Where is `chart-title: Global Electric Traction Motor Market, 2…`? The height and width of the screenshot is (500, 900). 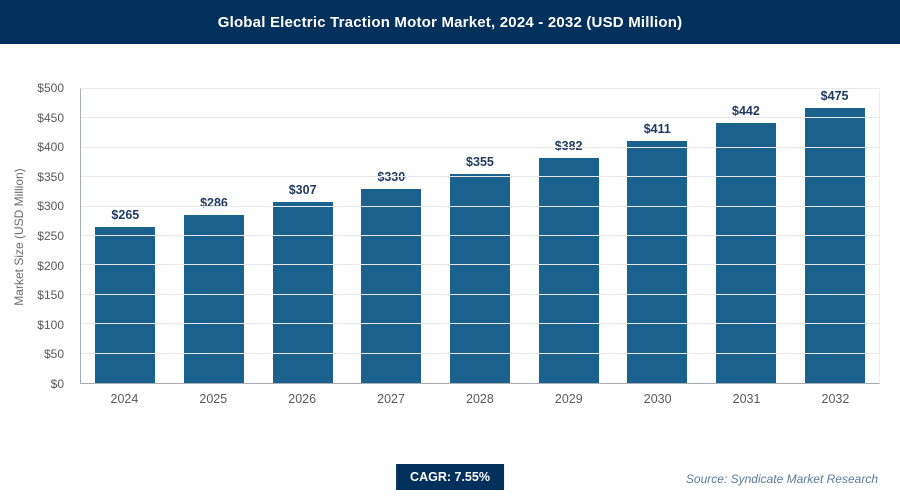
chart-title: Global Electric Traction Motor Market, 2… is located at coordinates (450, 22).